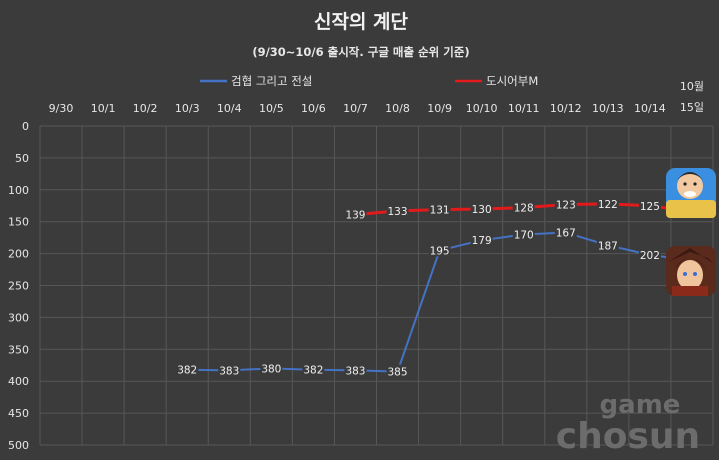 This screenshot has width=719, height=460. I want to click on legend-label-geomhyeop: 검협 그리고 전설, so click(271, 81).